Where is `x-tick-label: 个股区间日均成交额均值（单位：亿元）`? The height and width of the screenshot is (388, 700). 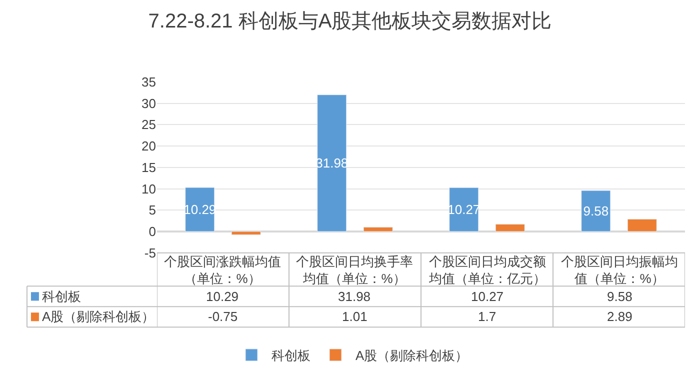
x-tick-label: 个股区间日均成交额均值（单位：亿元） is located at coordinates (487, 270).